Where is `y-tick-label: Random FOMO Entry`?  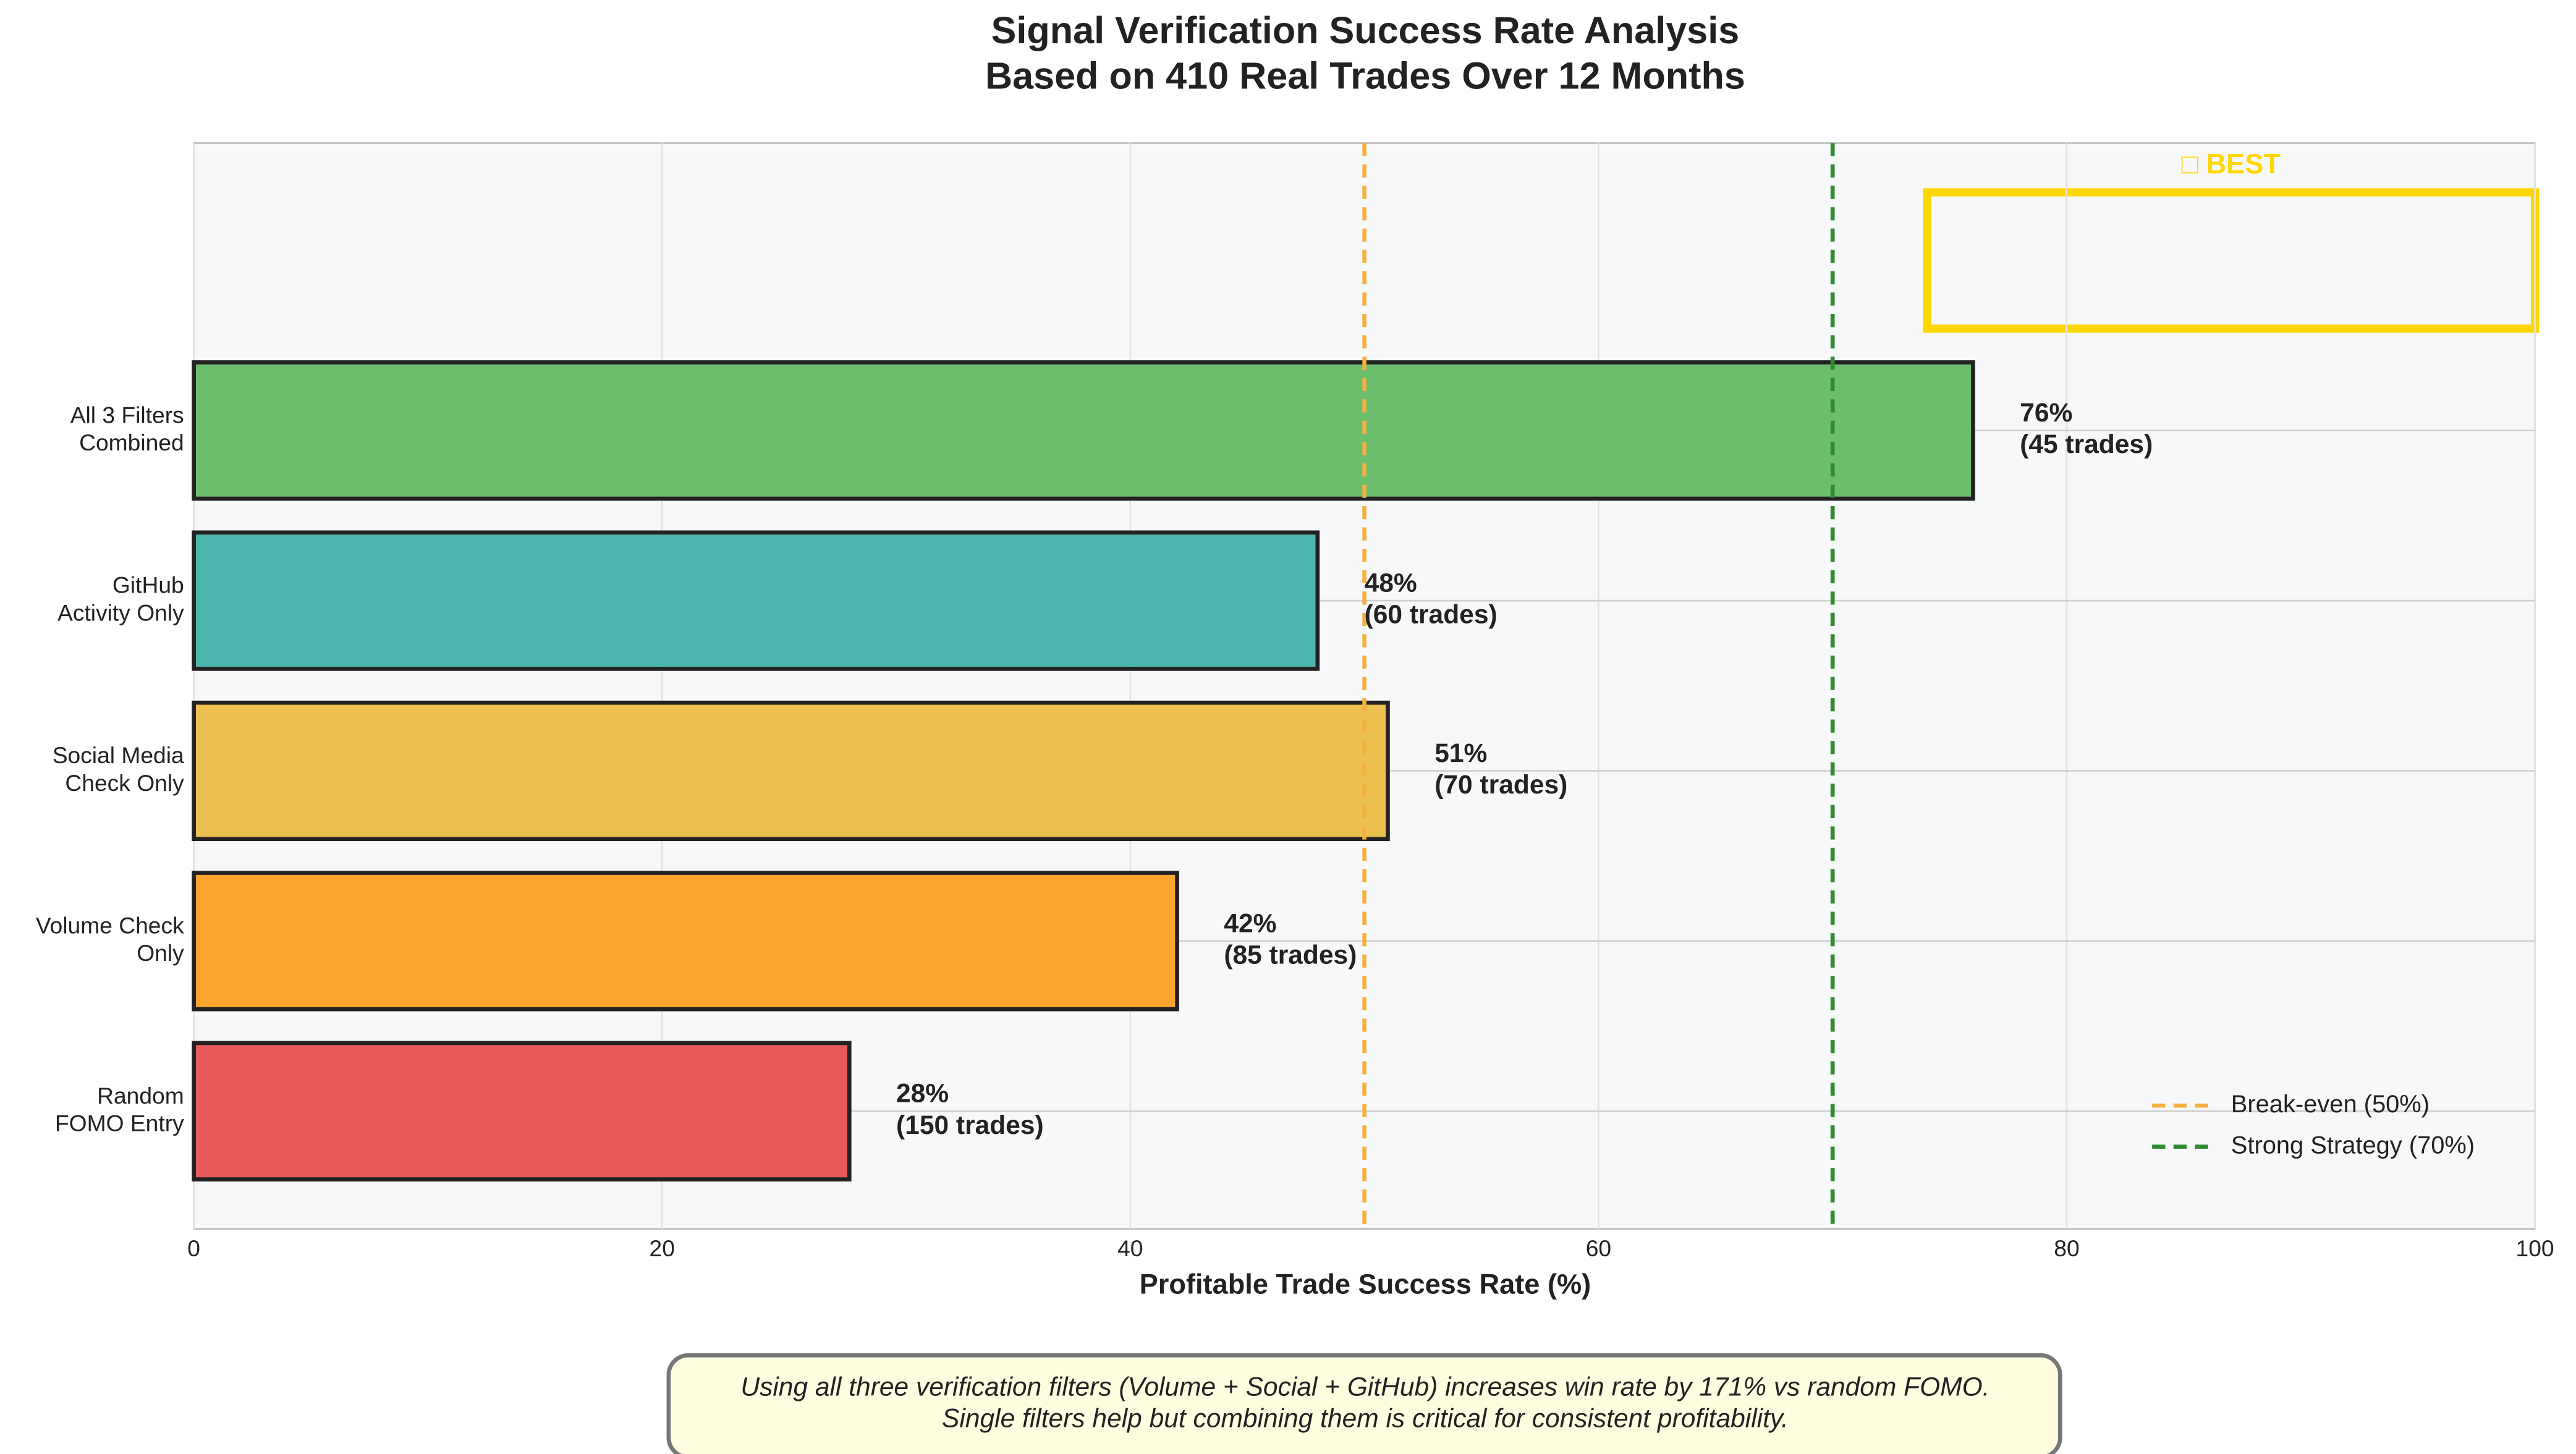
y-tick-label: Random FOMO Entry is located at coordinates (119, 1110).